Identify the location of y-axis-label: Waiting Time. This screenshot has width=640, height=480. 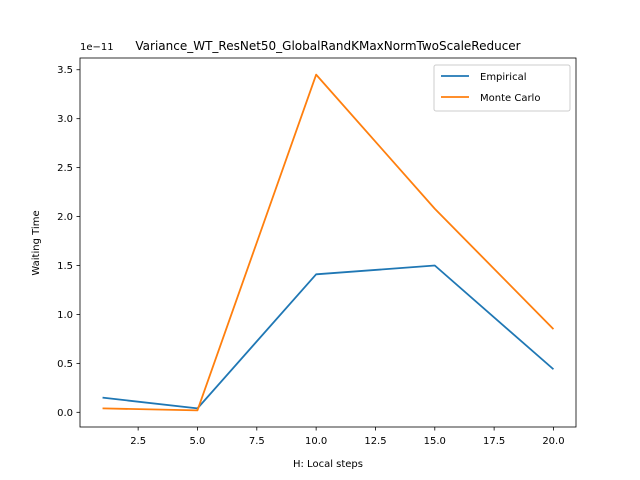
(36, 242).